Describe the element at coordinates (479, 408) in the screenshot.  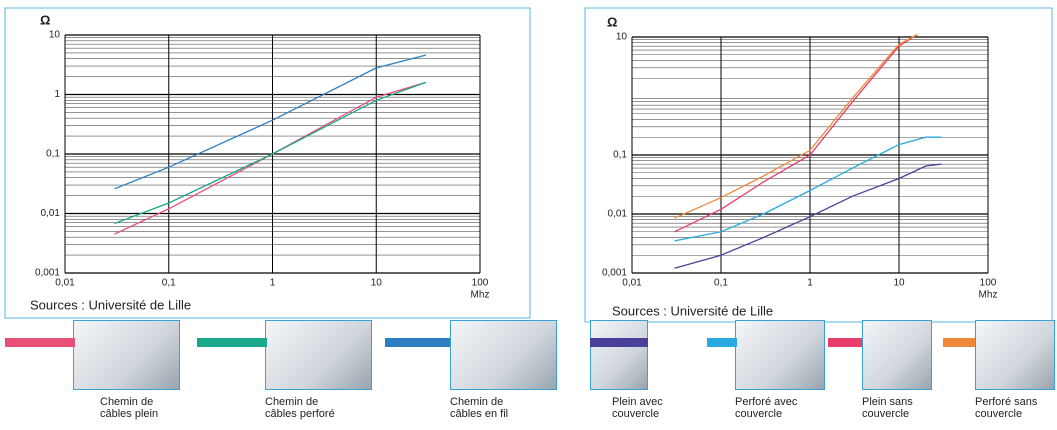
I see `legend-label: Chemin de câbles en fil` at that location.